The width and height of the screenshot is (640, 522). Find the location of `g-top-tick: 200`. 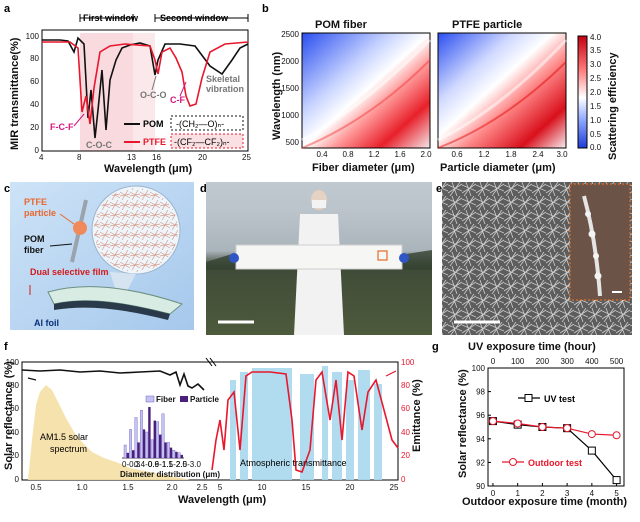

g-top-tick: 200 is located at coordinates (543, 361).